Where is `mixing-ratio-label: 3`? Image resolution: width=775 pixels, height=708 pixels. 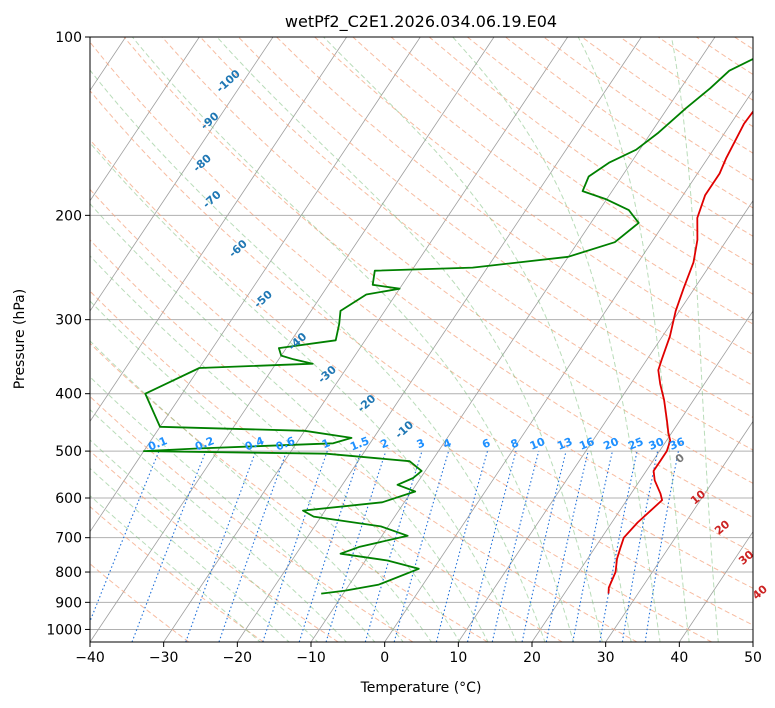
mixing-ratio-label: 3 is located at coordinates (421, 443).